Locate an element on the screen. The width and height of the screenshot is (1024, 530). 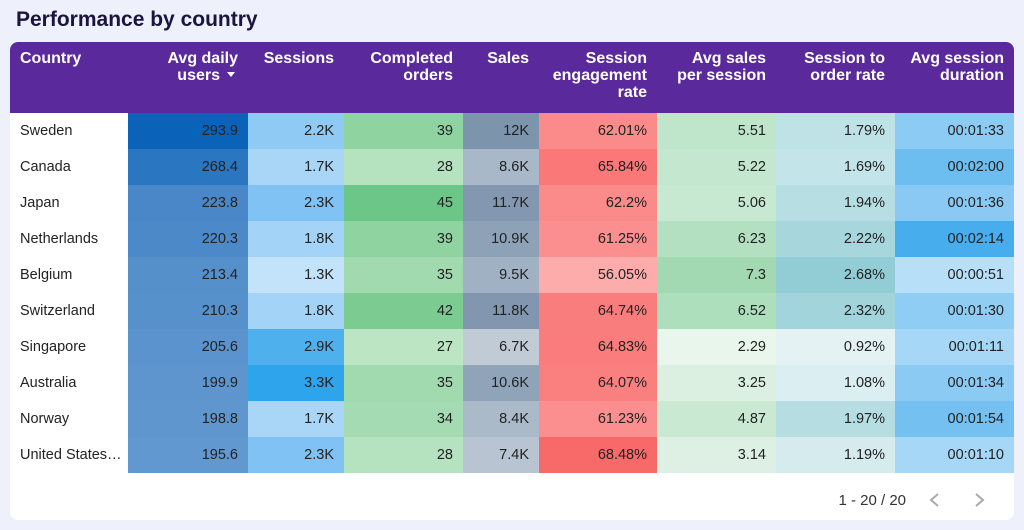
column-header: Country is located at coordinates (69, 77).